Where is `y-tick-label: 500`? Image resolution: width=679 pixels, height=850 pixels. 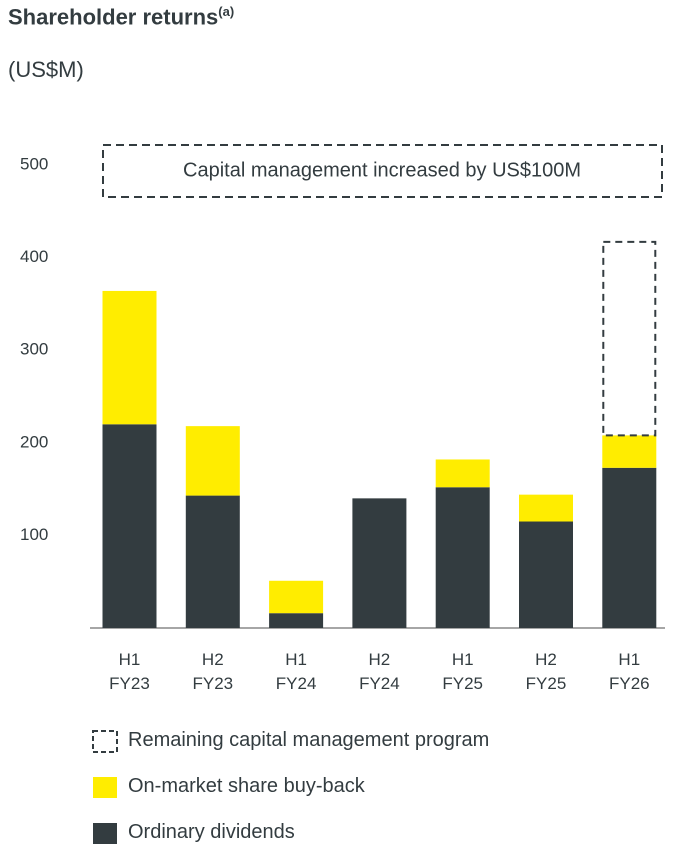 y-tick-label: 500 is located at coordinates (34, 163).